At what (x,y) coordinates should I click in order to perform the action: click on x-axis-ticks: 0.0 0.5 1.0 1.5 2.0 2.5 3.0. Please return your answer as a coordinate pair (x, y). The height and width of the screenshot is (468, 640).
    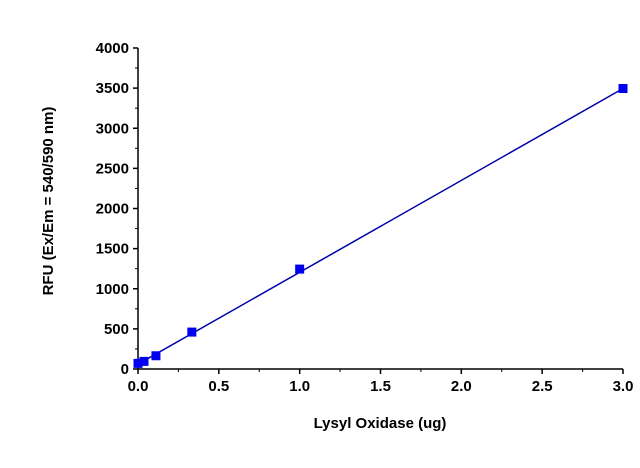
    Looking at the image, I should click on (381, 382).